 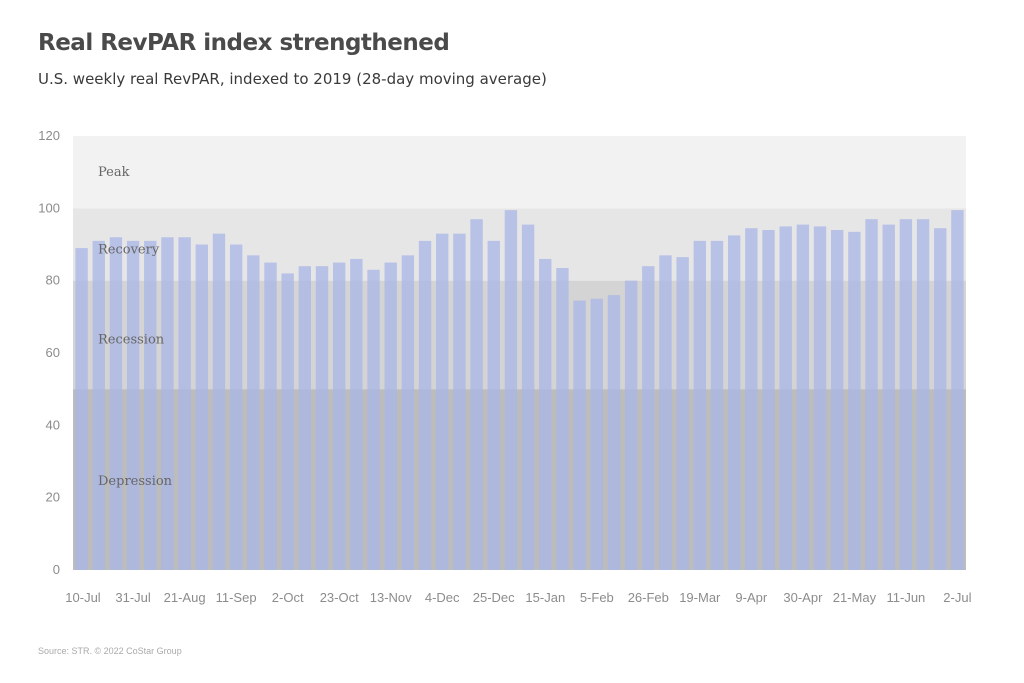 I want to click on x-tick-label: 10-Jul, so click(x=83, y=597).